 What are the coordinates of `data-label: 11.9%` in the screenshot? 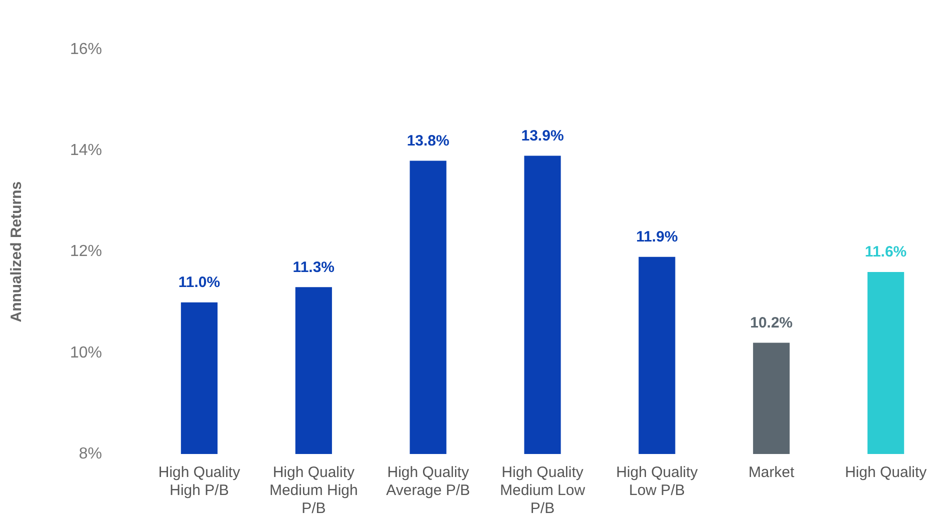 It's located at (657, 237).